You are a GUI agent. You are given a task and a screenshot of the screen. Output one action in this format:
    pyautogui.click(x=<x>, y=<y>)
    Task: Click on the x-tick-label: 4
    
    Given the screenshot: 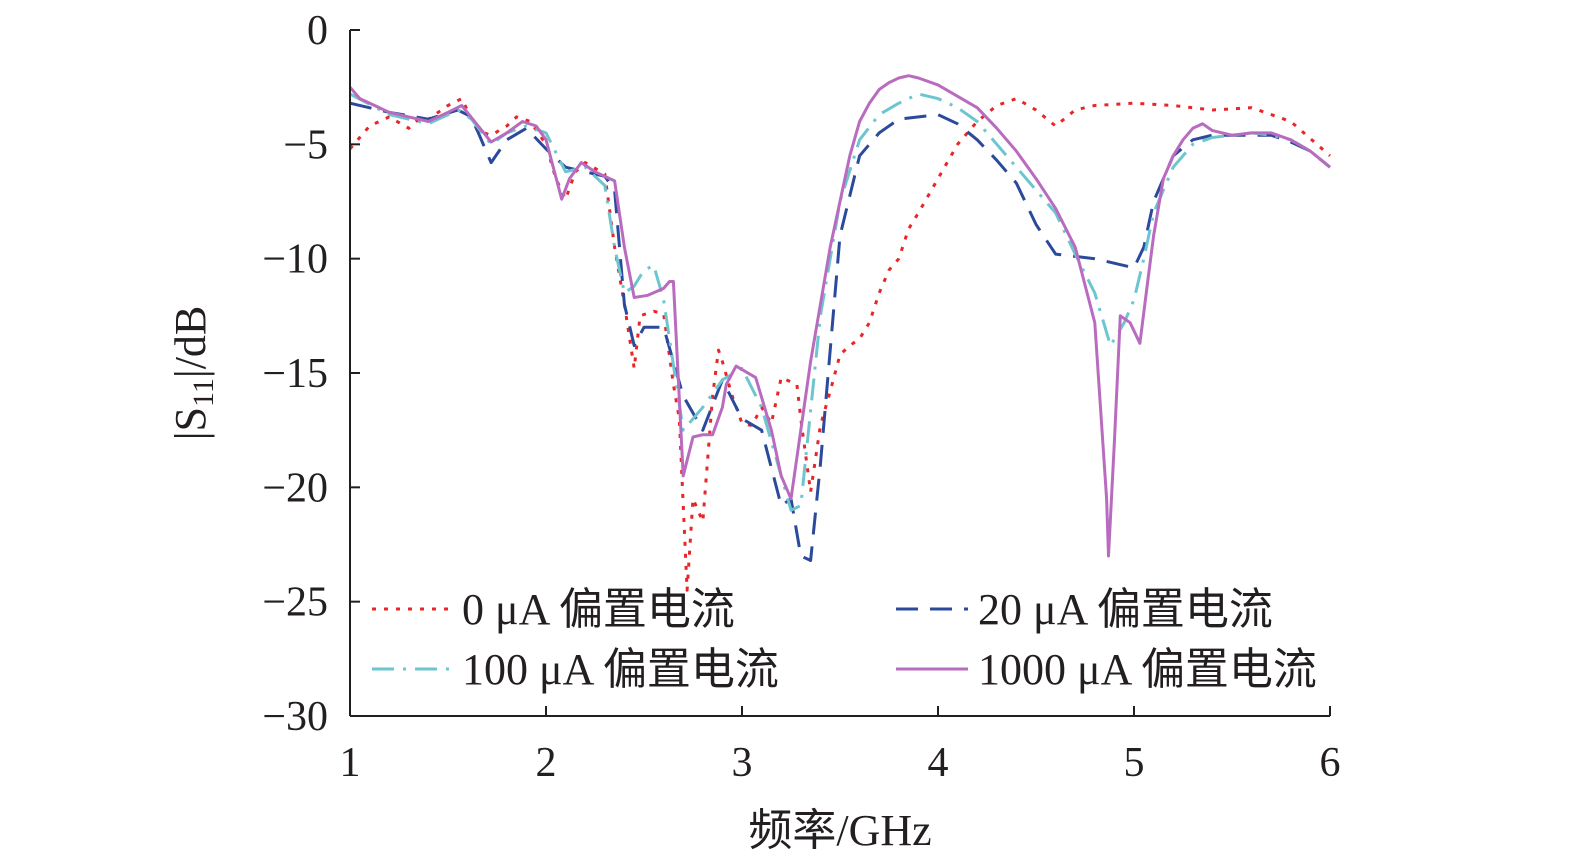 What is the action you would take?
    pyautogui.click(x=938, y=763)
    